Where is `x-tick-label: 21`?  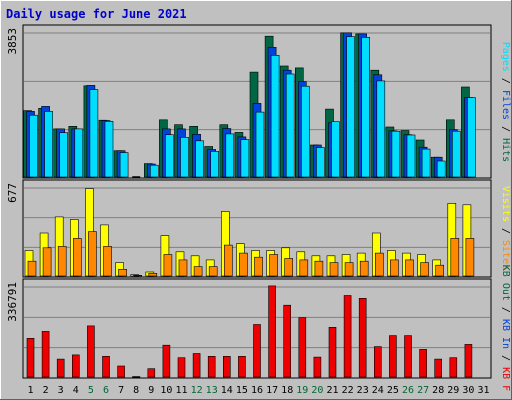
x-tick-label: 21 is located at coordinates (332, 390).